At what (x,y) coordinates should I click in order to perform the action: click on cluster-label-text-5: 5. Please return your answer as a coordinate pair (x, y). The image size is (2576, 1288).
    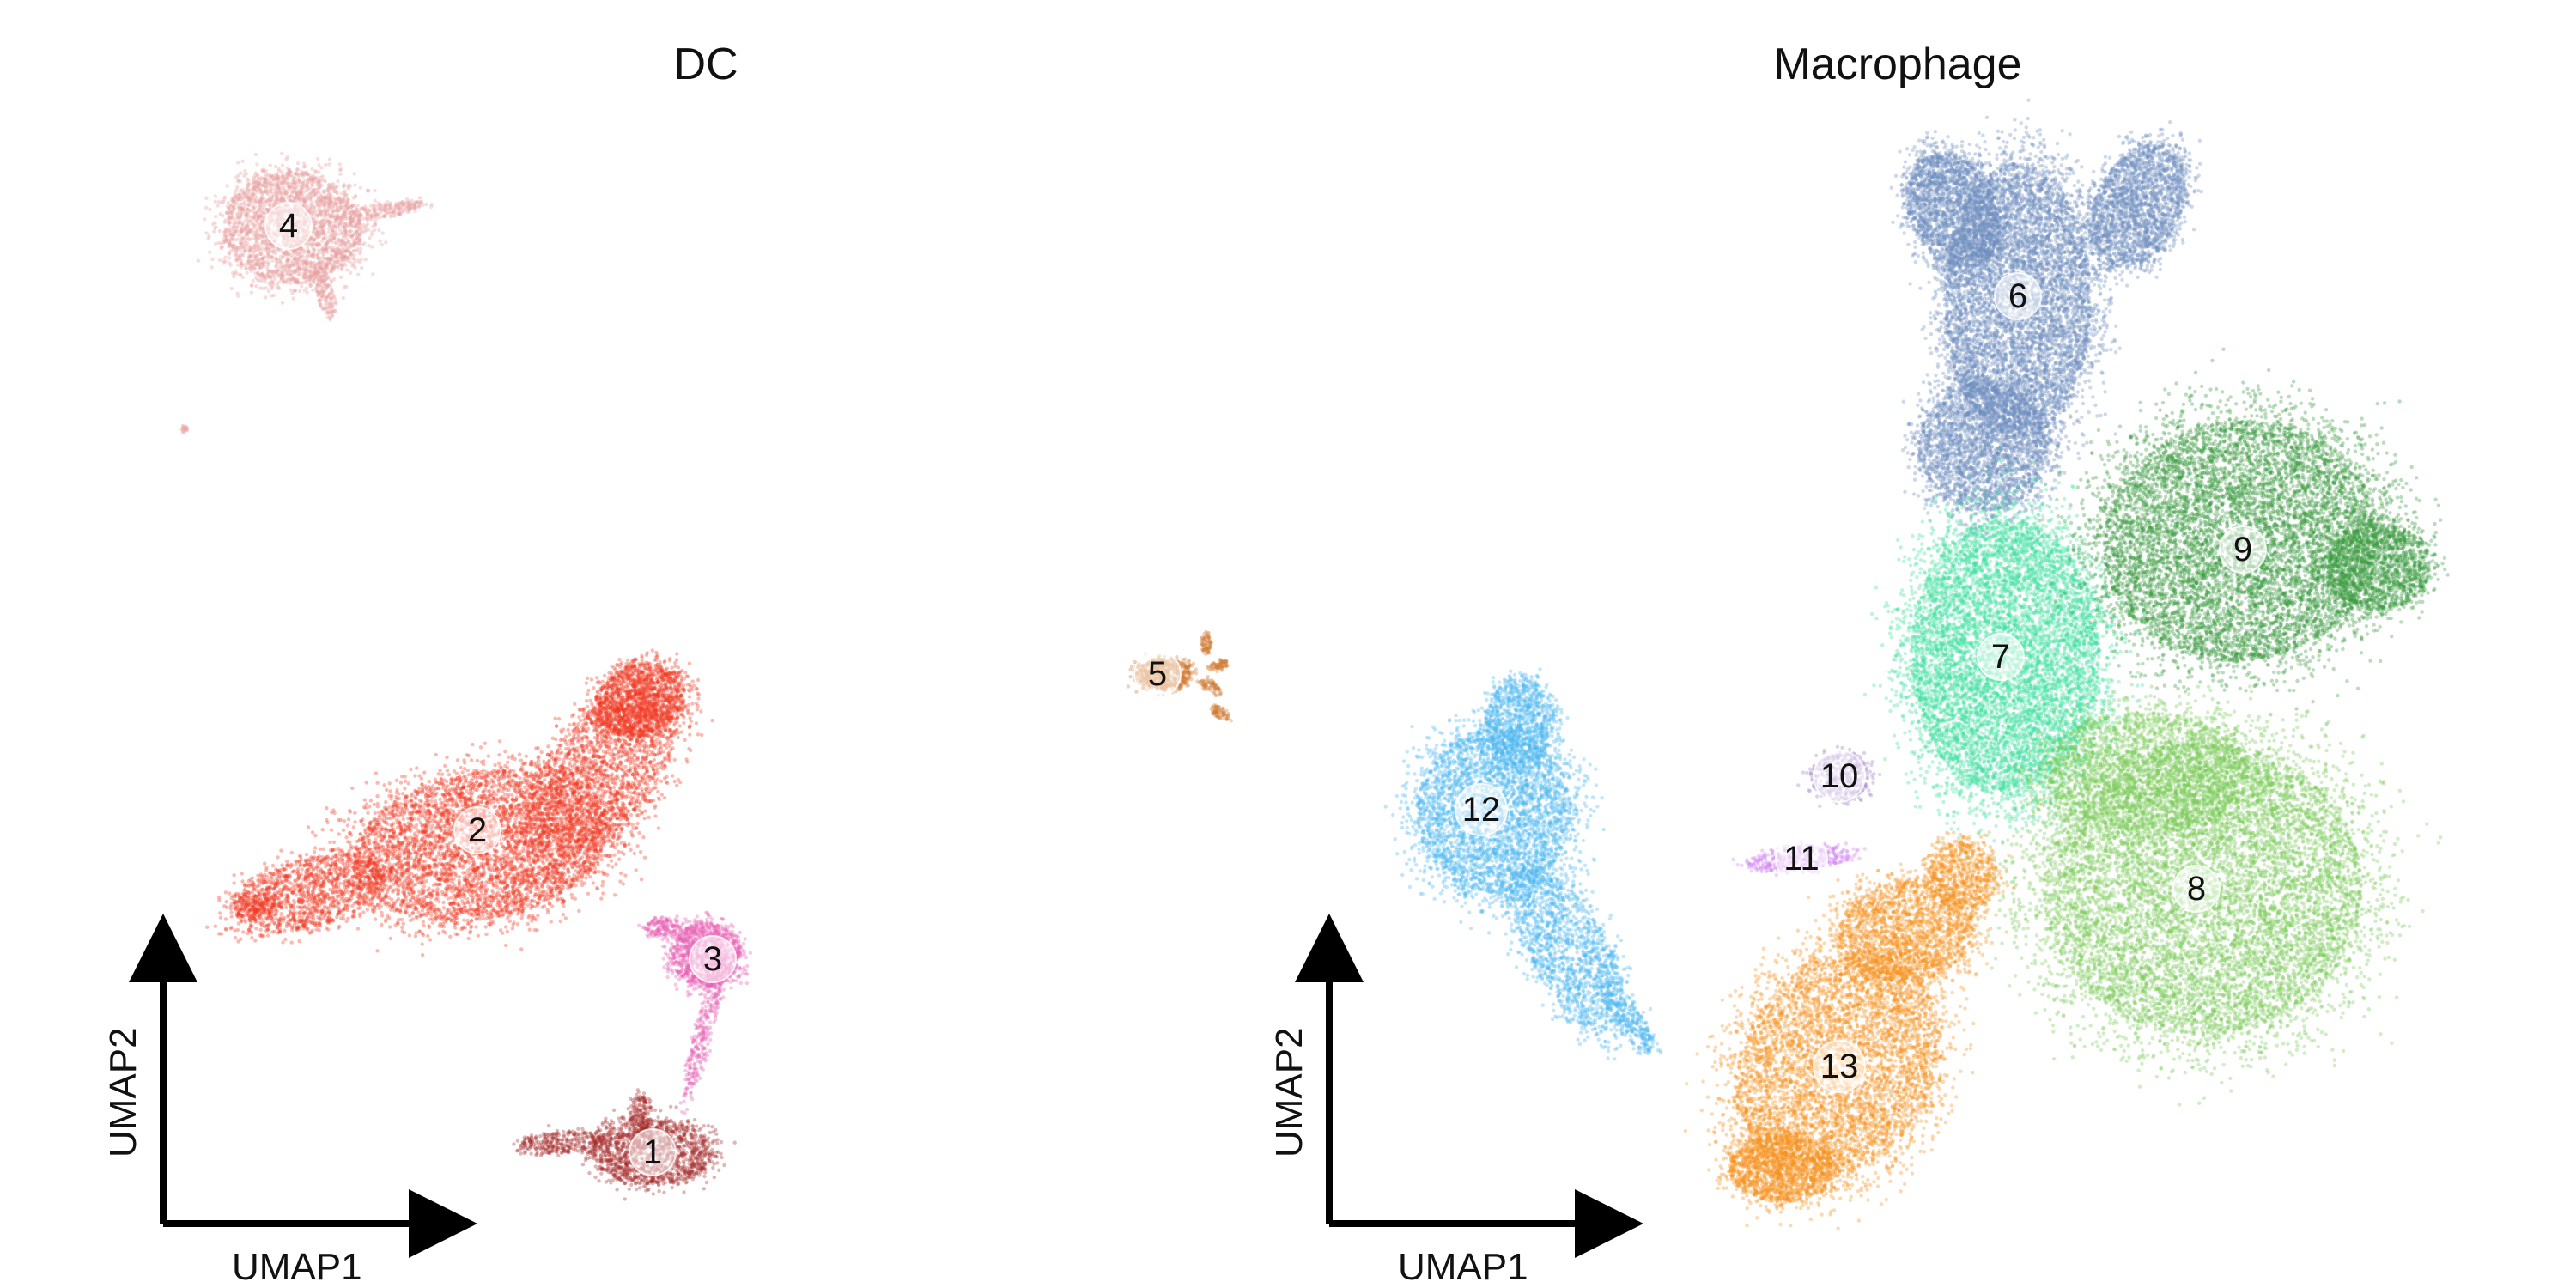
    Looking at the image, I should click on (1158, 674).